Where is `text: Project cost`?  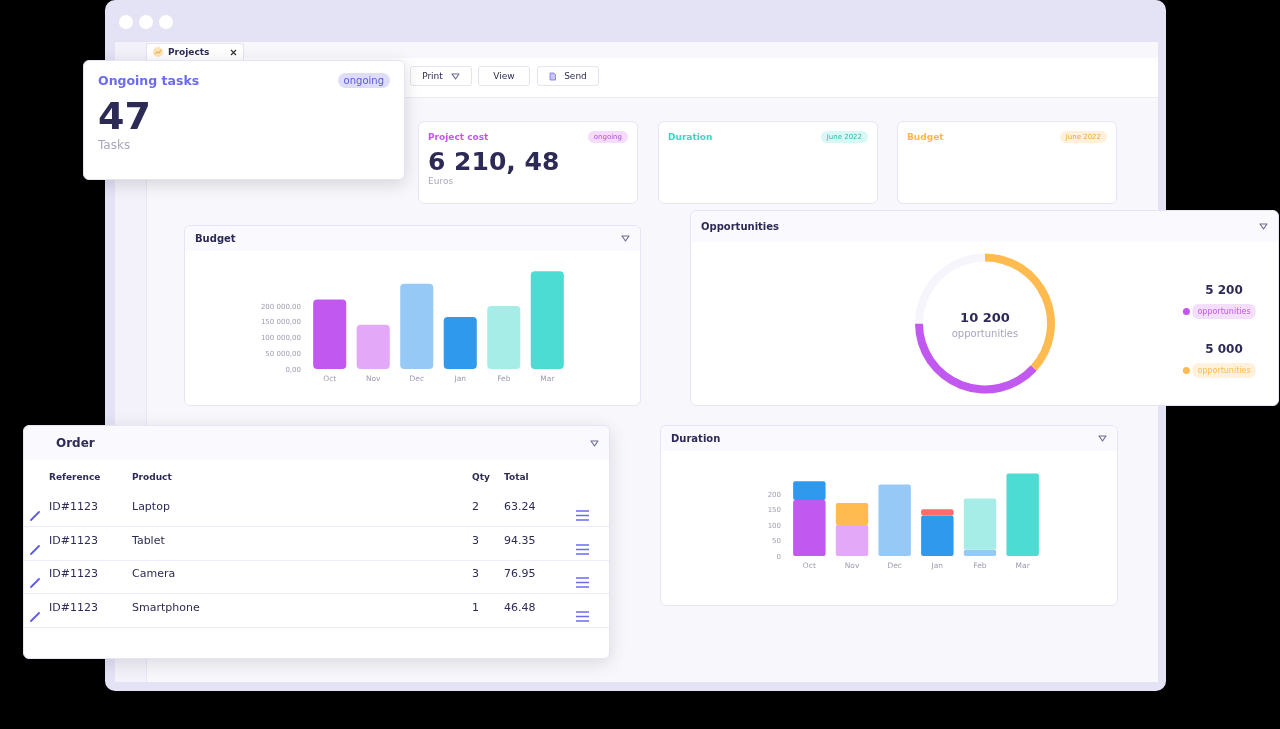
text: Project cost is located at coordinates (458, 137).